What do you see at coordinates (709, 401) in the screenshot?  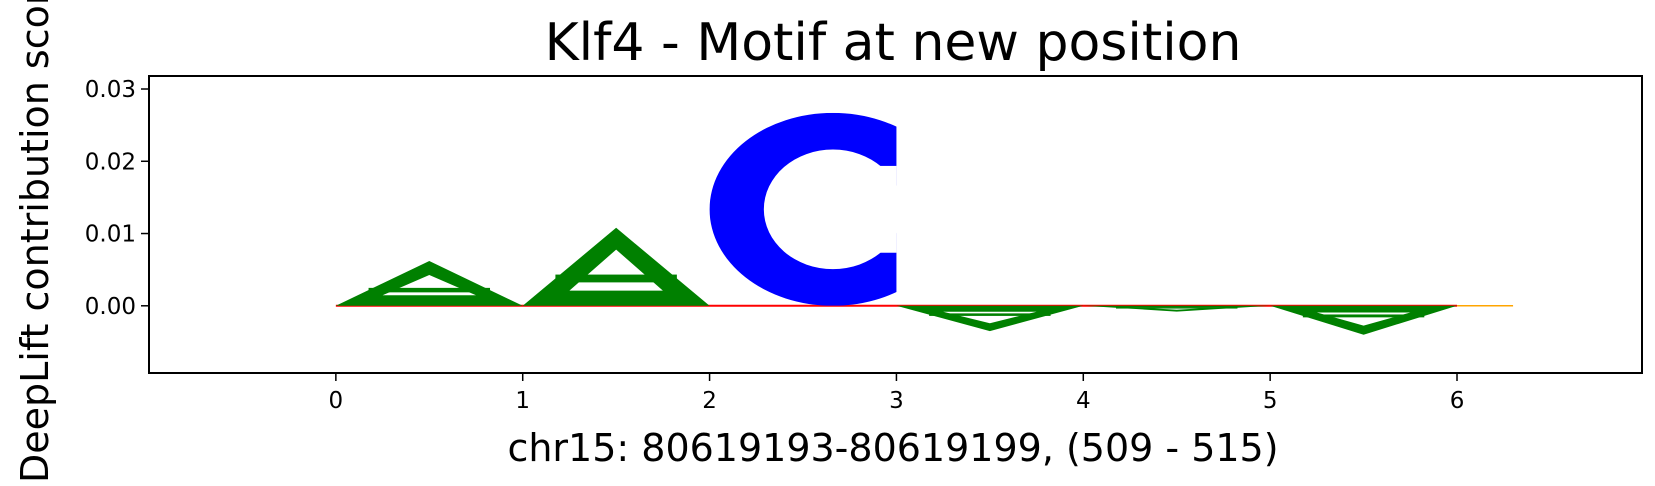 I see `x-tick-label-2: 2` at bounding box center [709, 401].